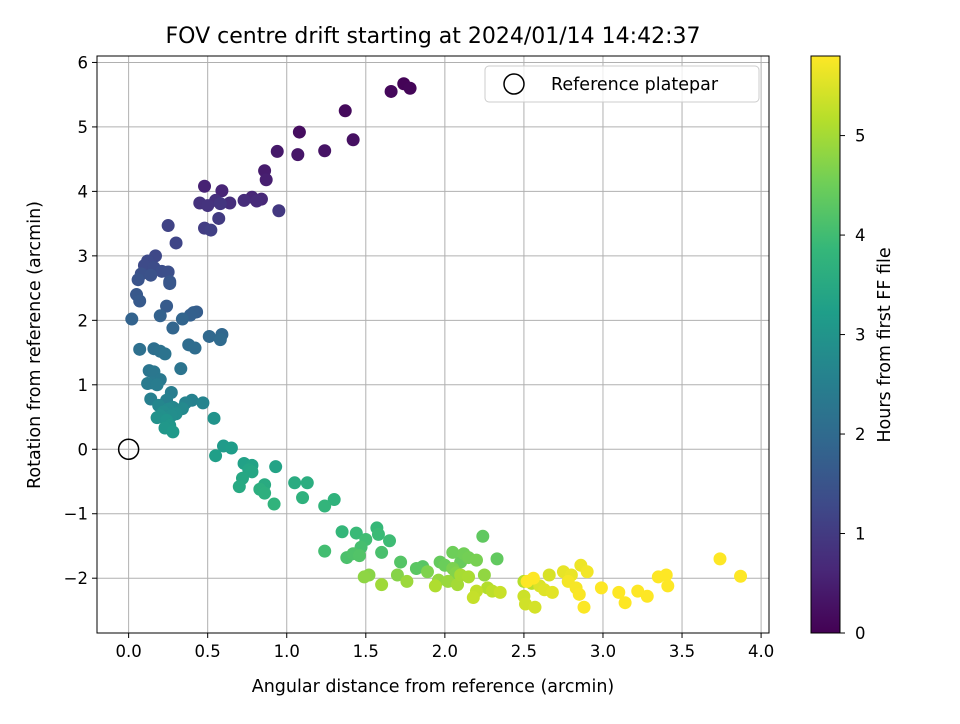 The height and width of the screenshot is (724, 960). What do you see at coordinates (83, 385) in the screenshot?
I see `y-tick-label: 1` at bounding box center [83, 385].